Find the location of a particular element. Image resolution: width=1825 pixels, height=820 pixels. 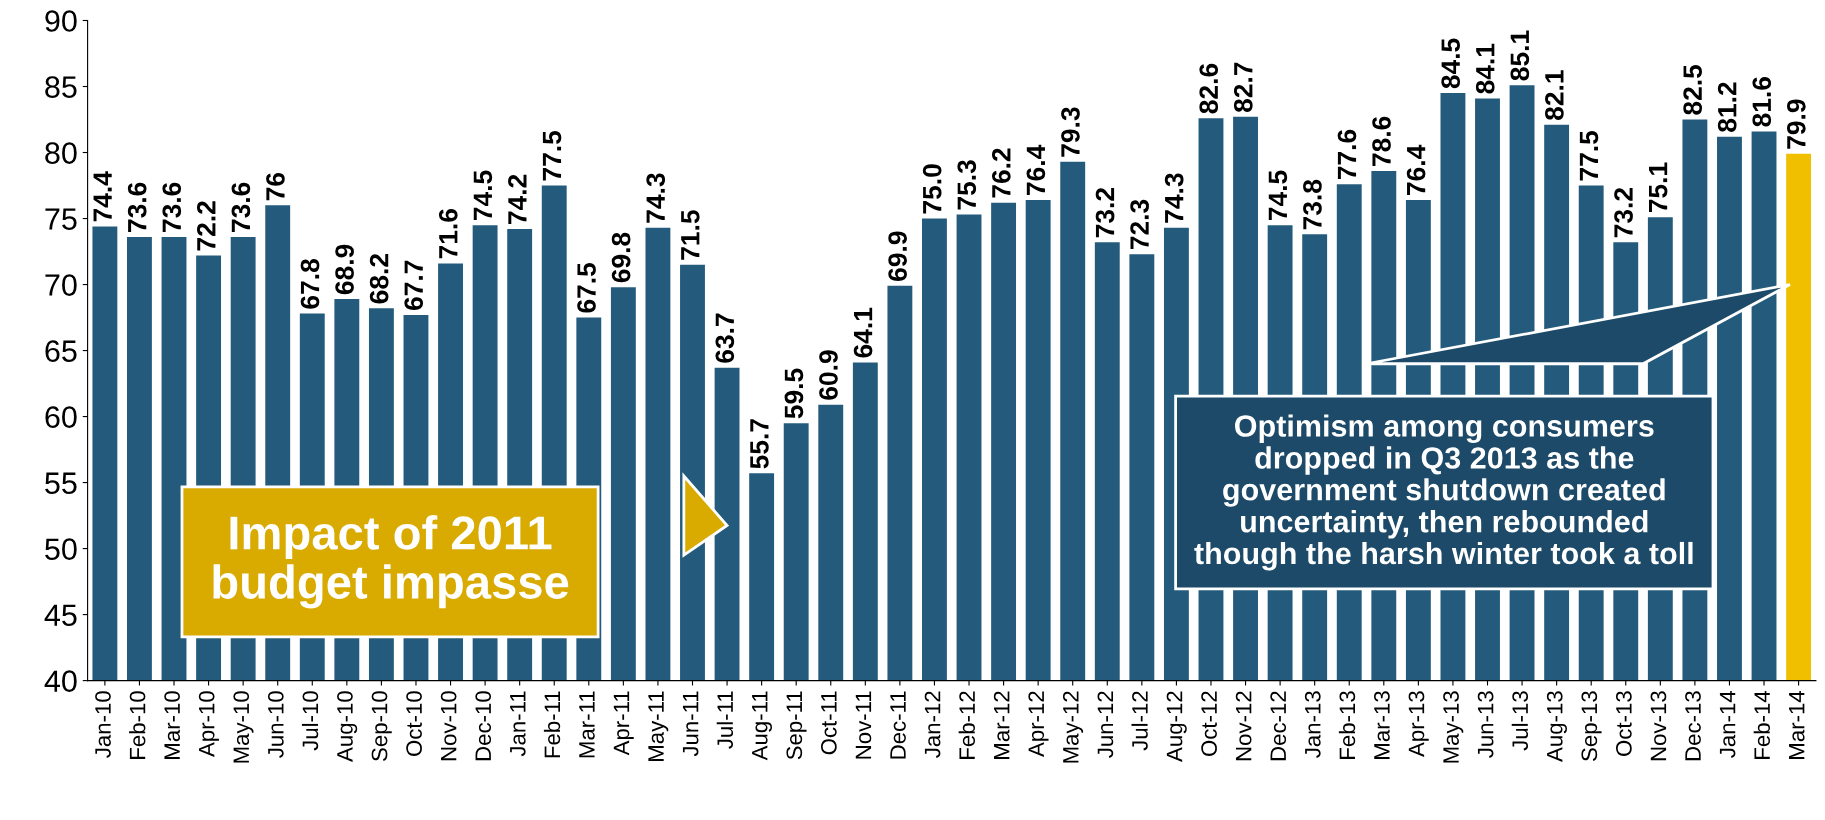

data-label: 85.1 is located at coordinates (1520, 55).